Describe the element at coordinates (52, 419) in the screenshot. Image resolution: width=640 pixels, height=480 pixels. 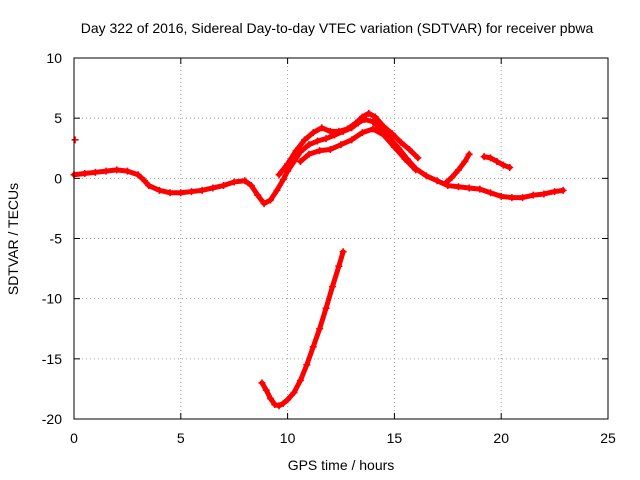
I see `y-tick-label: -20` at that location.